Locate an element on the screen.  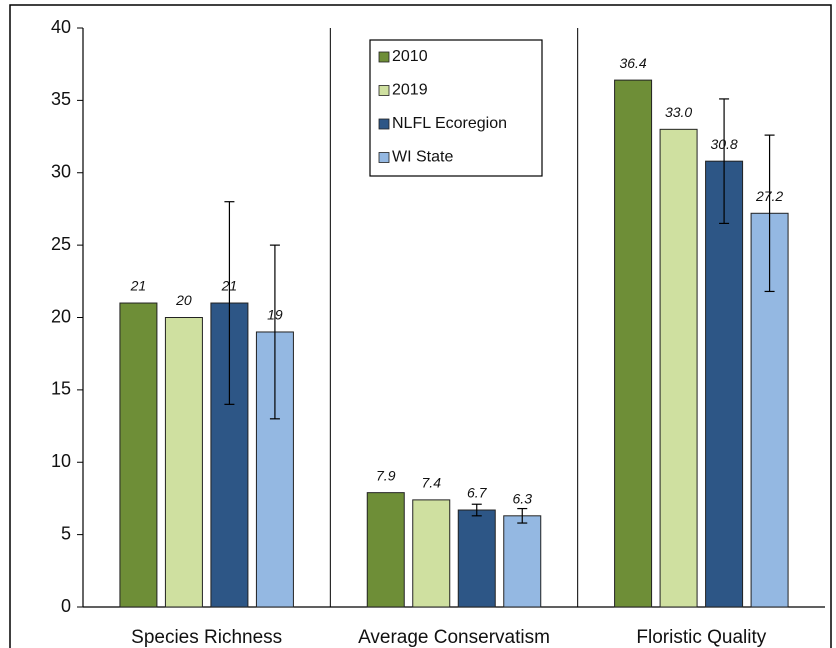
value-label: 33.0 is located at coordinates (678, 112).